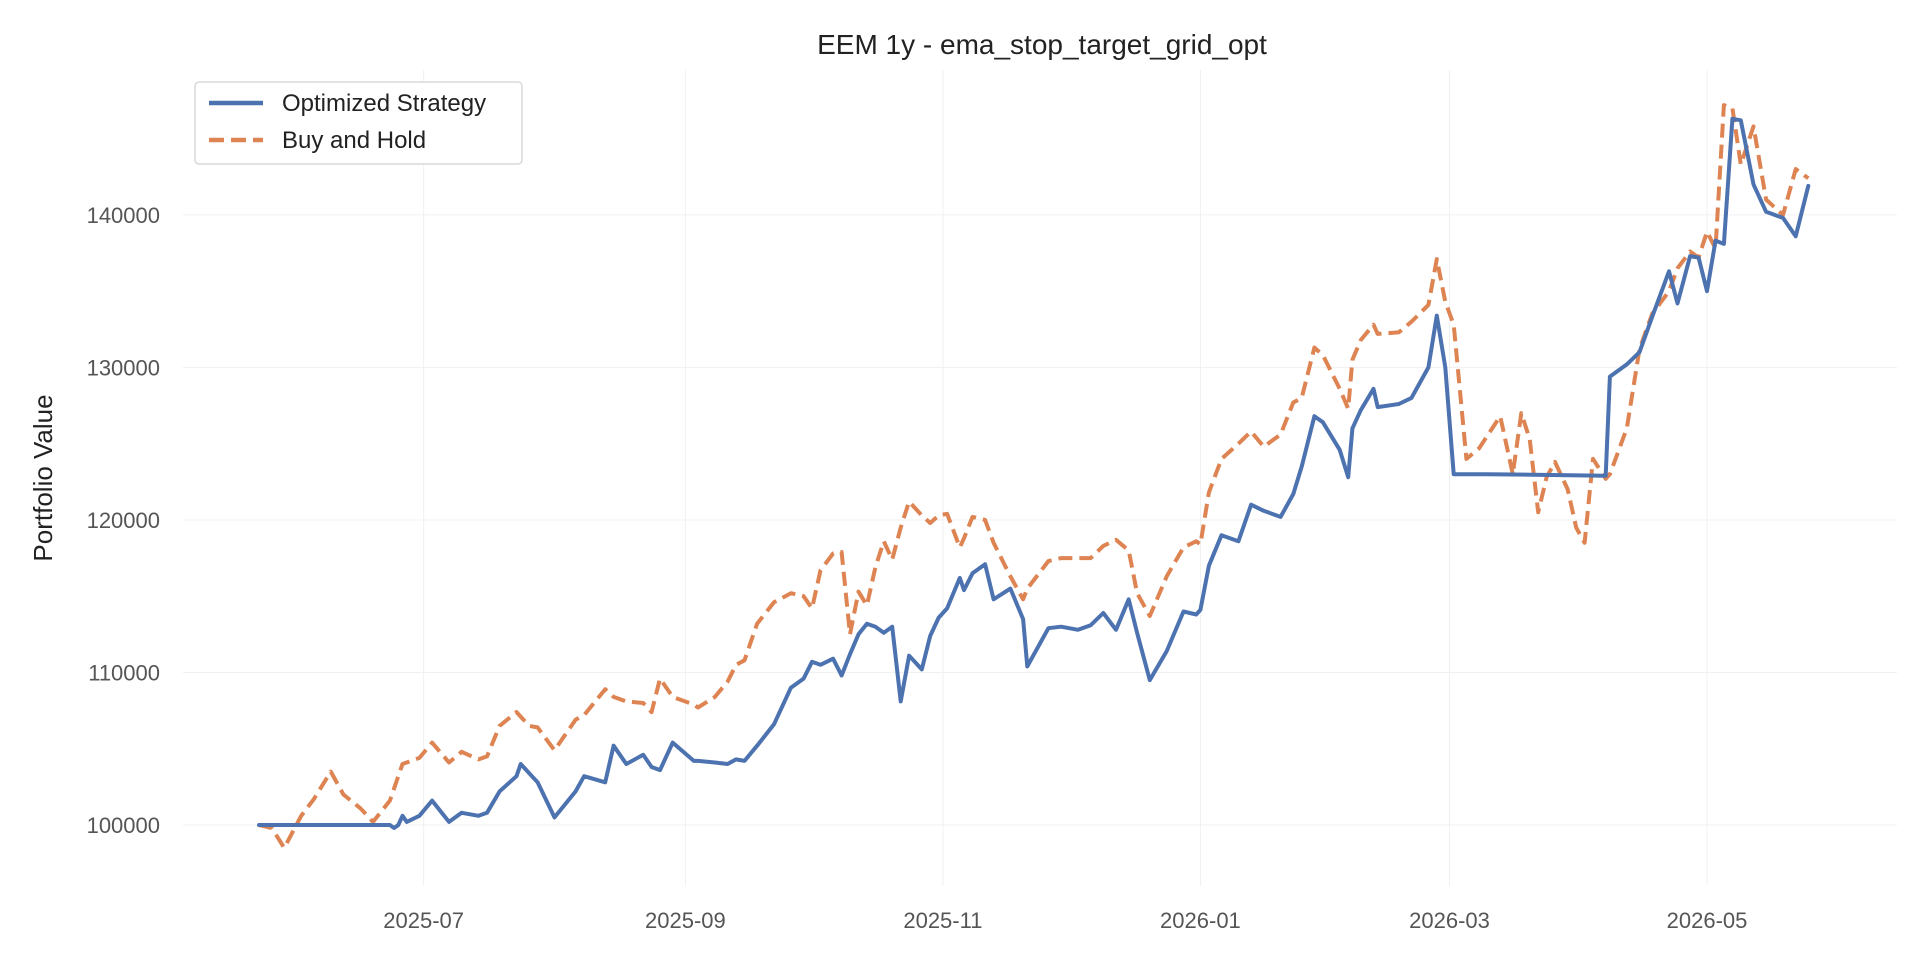 The width and height of the screenshot is (1920, 960). Describe the element at coordinates (1707, 920) in the screenshot. I see `x-tick-label: 2026-05` at that location.